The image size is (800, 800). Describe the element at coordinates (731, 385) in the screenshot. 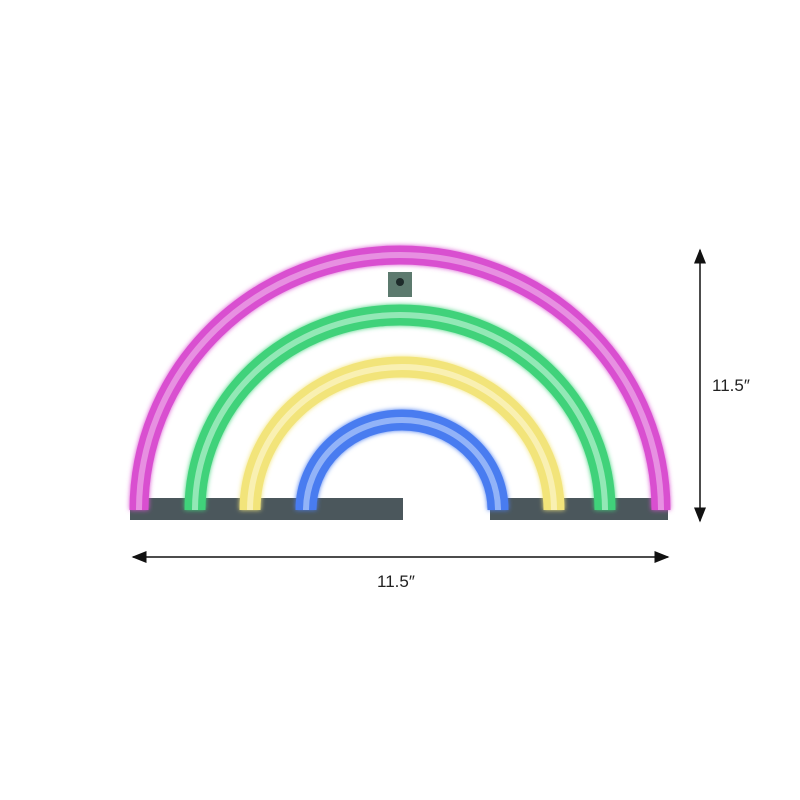

I see `height-label: 11.5″` at that location.